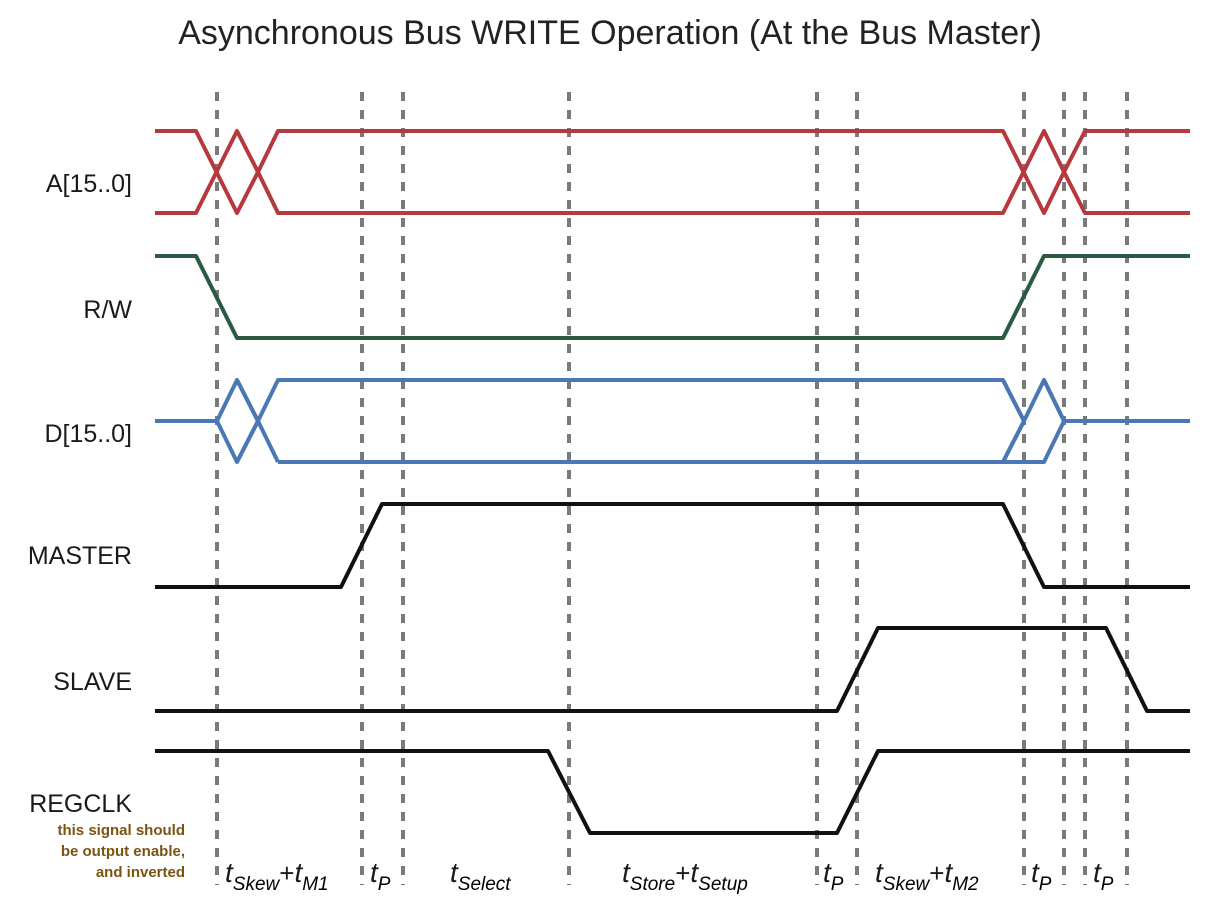 This screenshot has width=1220, height=908. I want to click on label-tp-1: tP, so click(380, 876).